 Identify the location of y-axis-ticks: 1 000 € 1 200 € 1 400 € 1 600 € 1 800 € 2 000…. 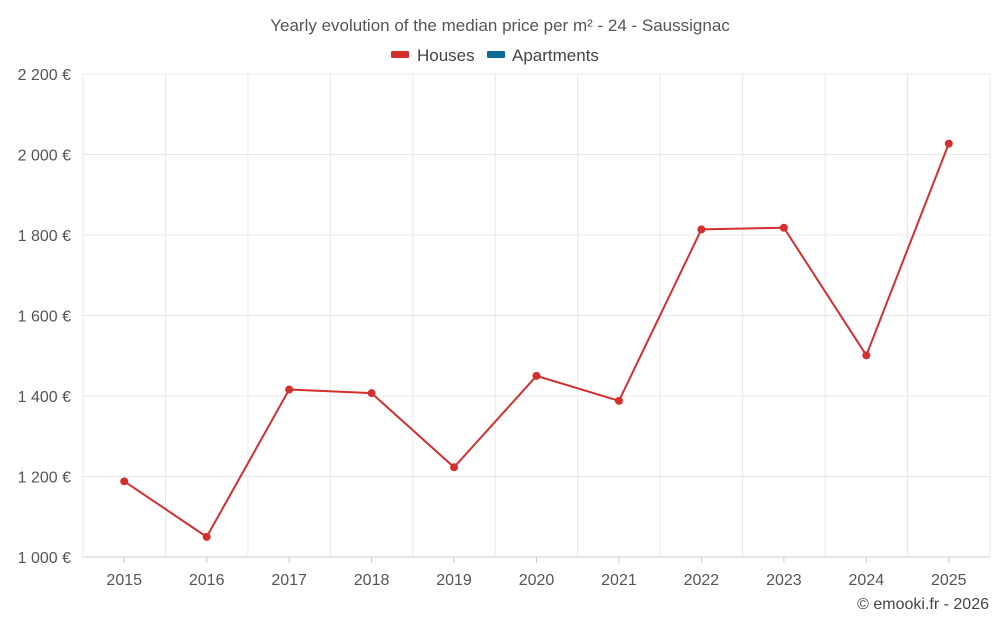
(44, 317).